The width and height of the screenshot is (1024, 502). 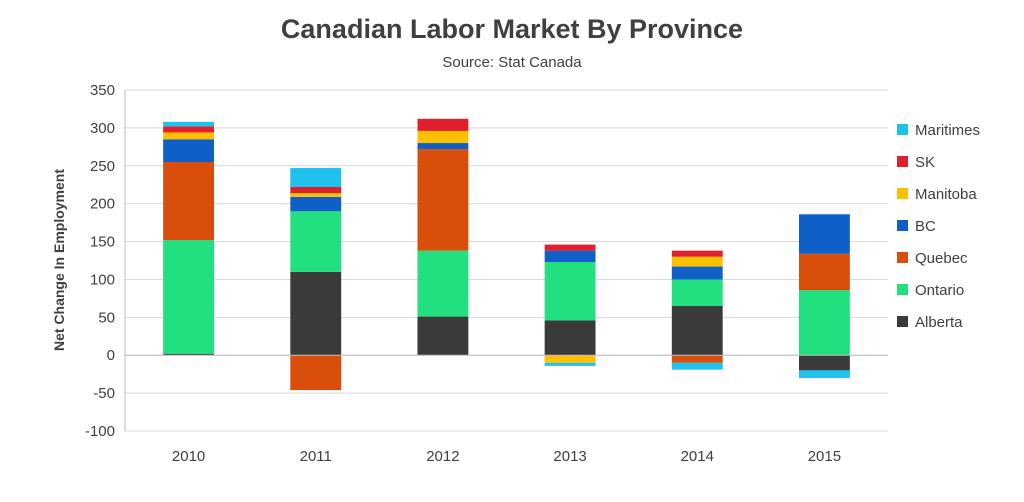 What do you see at coordinates (102, 279) in the screenshot?
I see `y-tick-label: 100` at bounding box center [102, 279].